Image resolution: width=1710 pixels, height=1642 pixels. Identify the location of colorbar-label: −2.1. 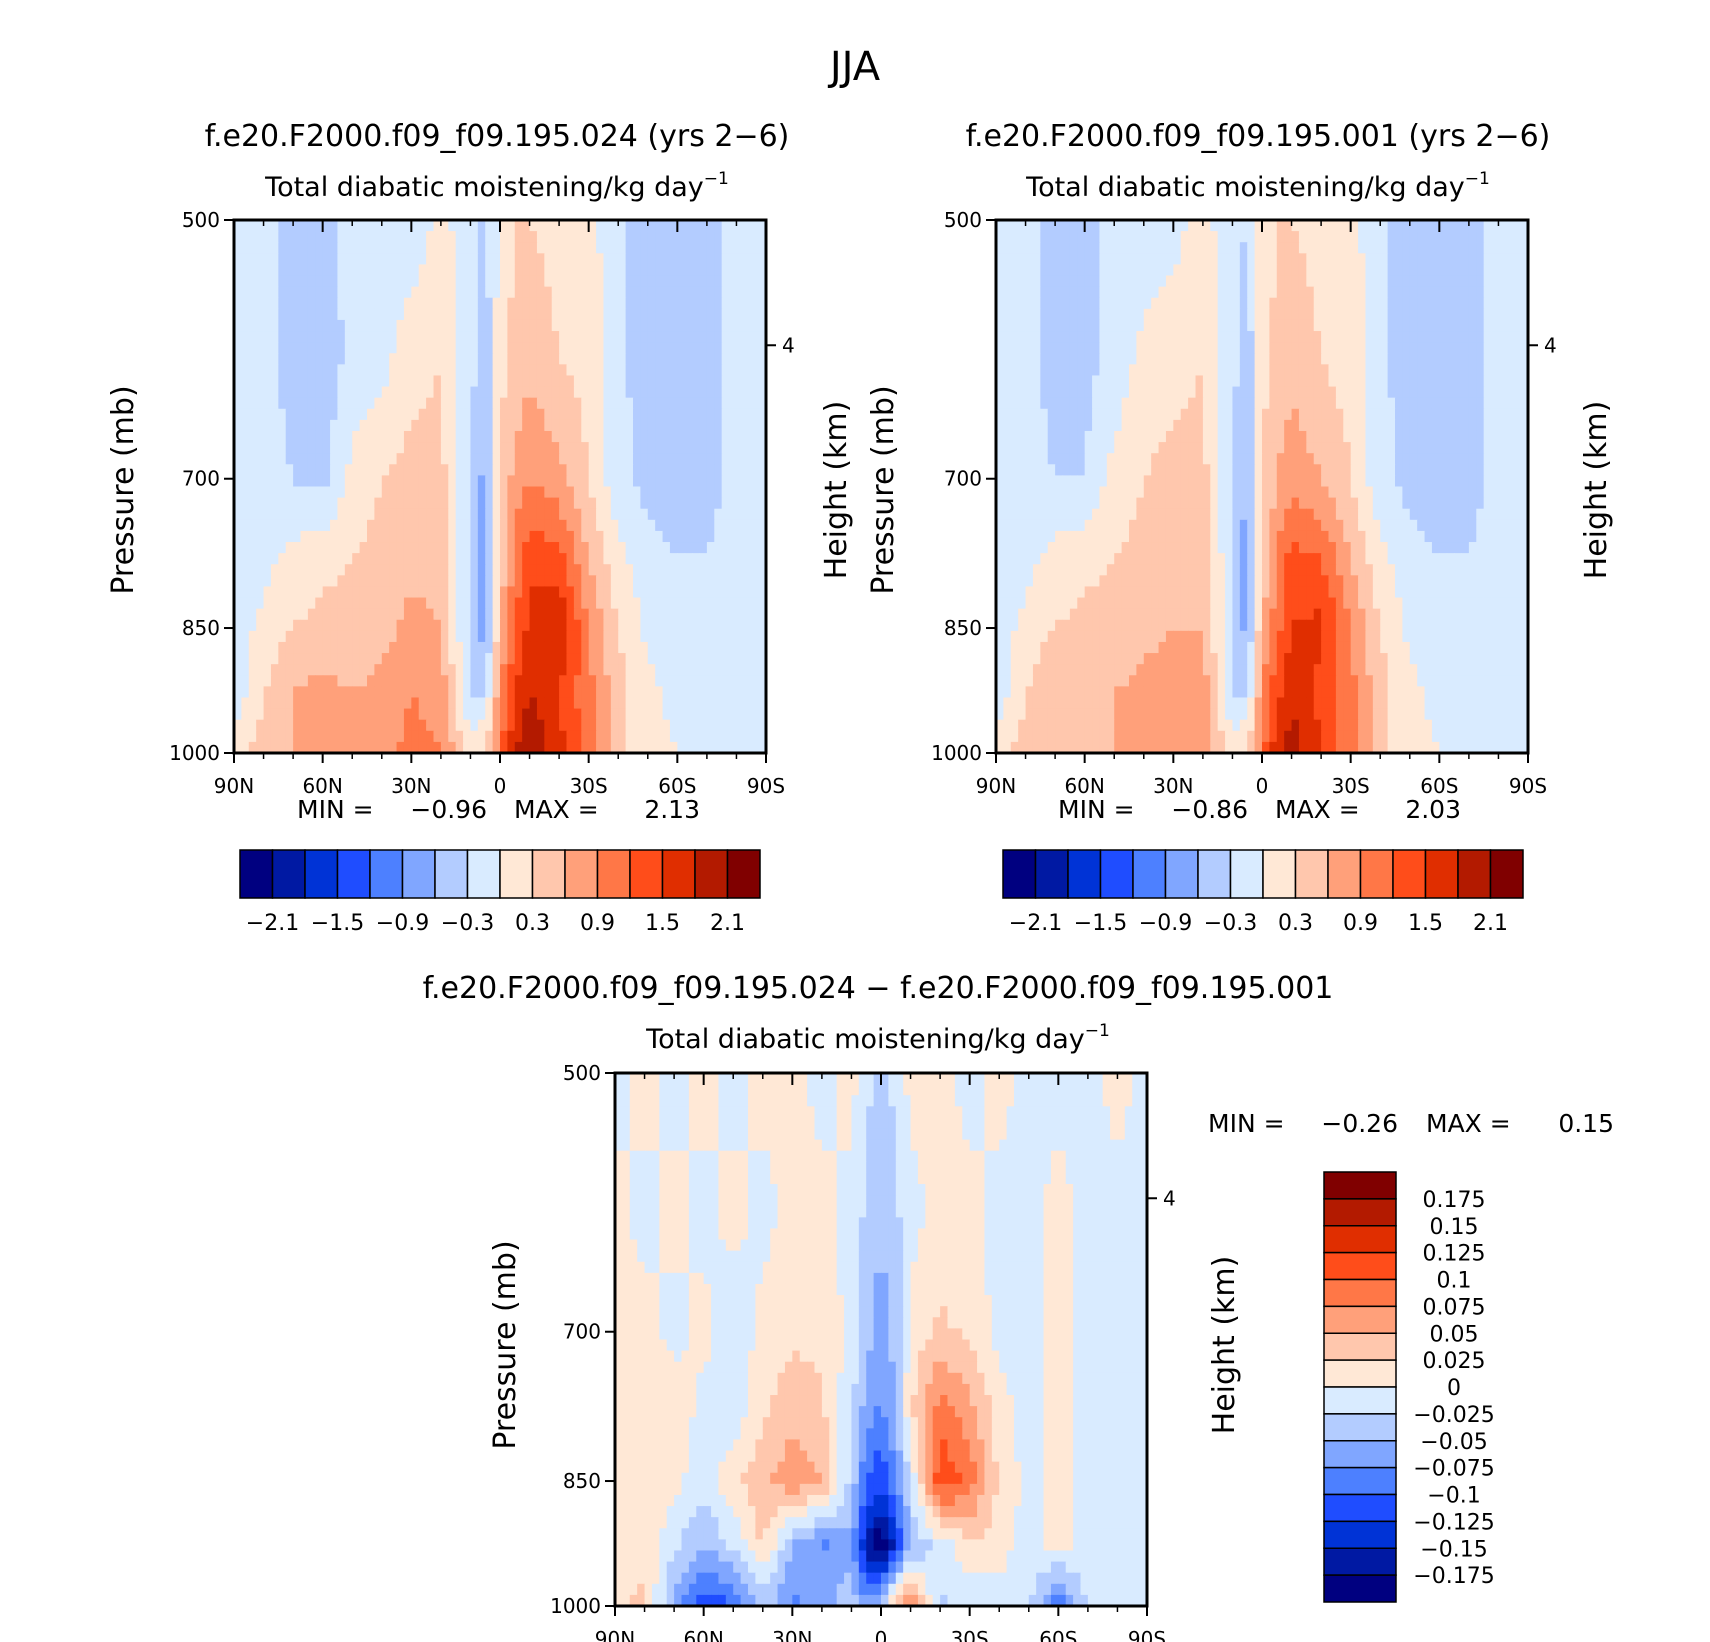
(272, 923).